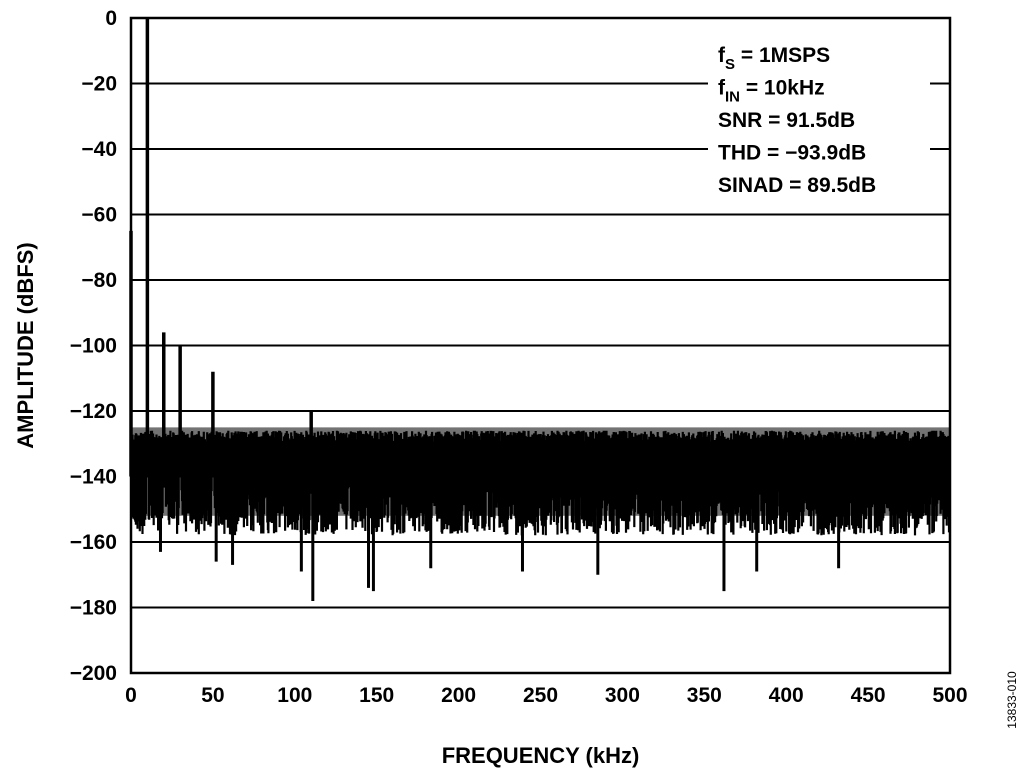  What do you see at coordinates (730, 64) in the screenshot?
I see `annotation-subscript: S` at bounding box center [730, 64].